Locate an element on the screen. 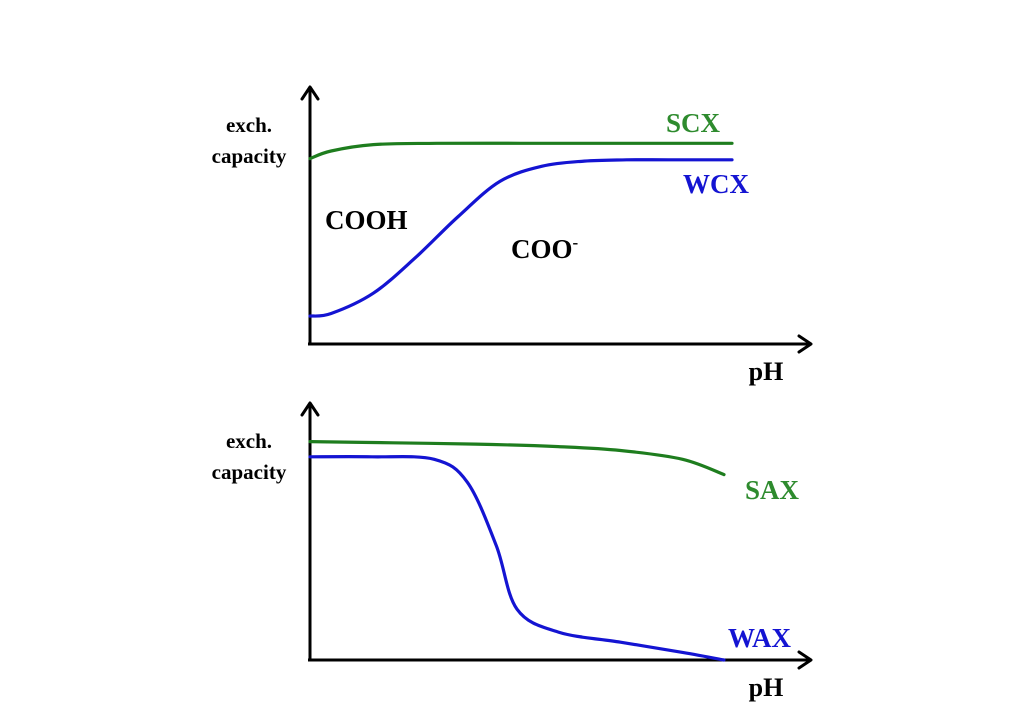 This screenshot has width=1023, height=708. bottom-ylabel-line2: capacity is located at coordinates (249, 472).